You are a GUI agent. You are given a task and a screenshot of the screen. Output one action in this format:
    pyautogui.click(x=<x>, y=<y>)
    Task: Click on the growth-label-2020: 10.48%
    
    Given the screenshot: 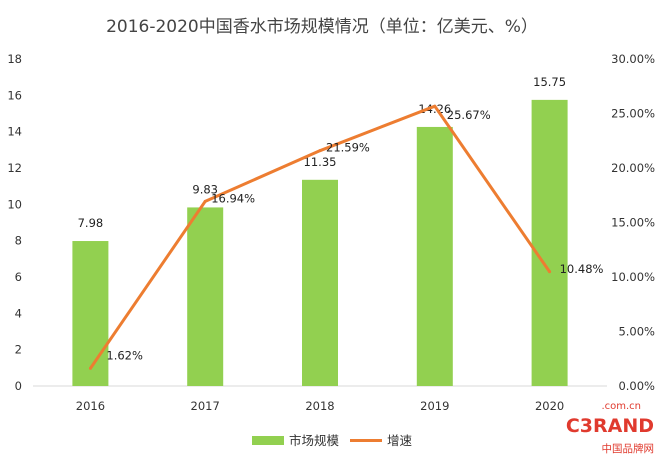 What is the action you would take?
    pyautogui.click(x=582, y=269)
    